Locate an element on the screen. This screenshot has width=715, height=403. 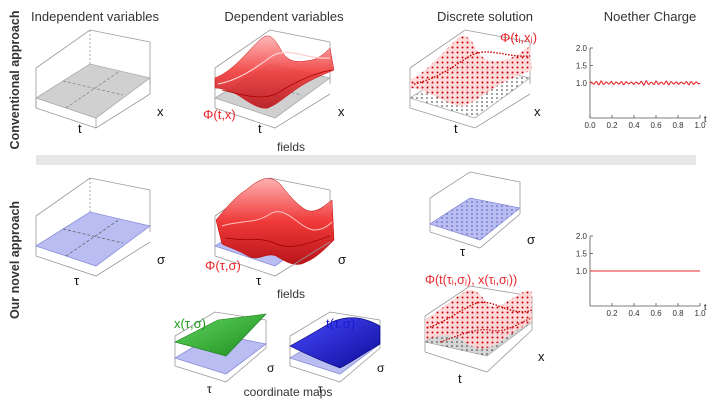
plot-discrete-tau-sigma: τ σ is located at coordinates (482, 215).